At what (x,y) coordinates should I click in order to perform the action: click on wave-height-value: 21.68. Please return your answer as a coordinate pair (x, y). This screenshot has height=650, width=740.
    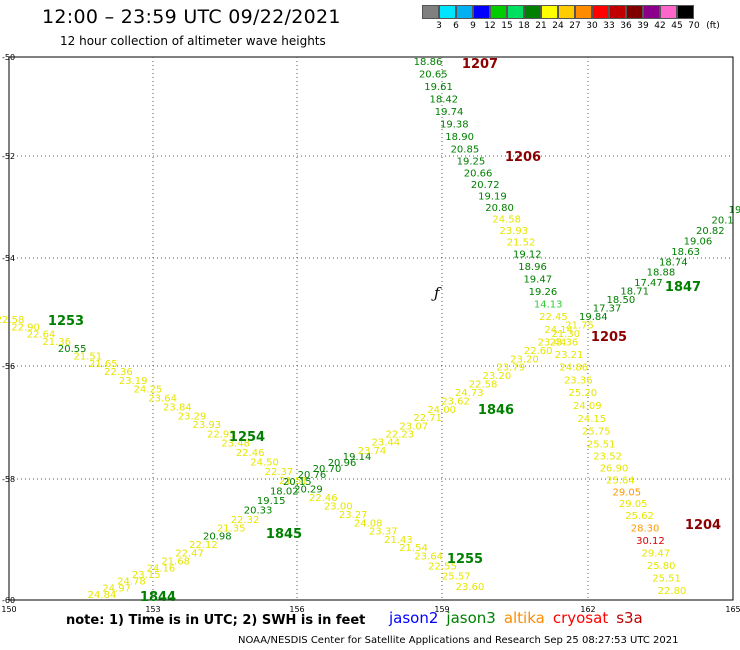
    Looking at the image, I should click on (175, 562).